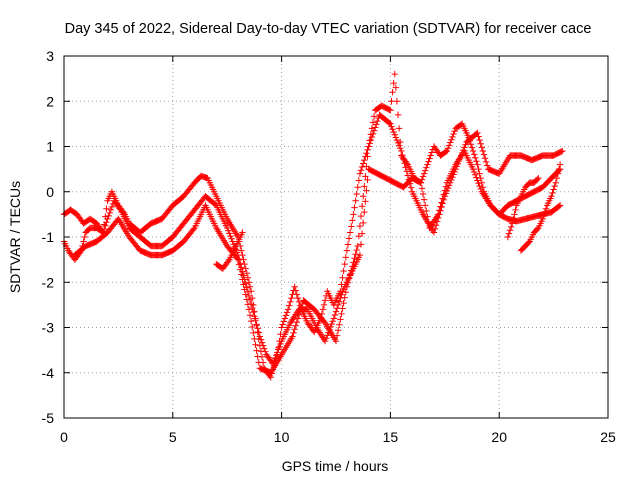 The height and width of the screenshot is (480, 640). I want to click on y-tick-label: 0, so click(50, 192).